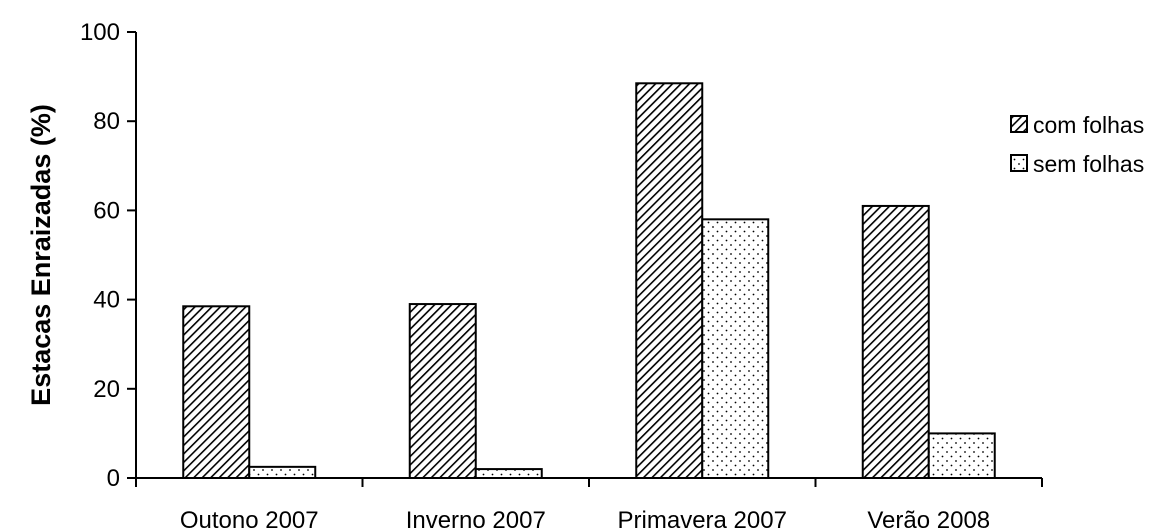 The image size is (1174, 532). What do you see at coordinates (113, 478) in the screenshot?
I see `y-tick-label: 0` at bounding box center [113, 478].